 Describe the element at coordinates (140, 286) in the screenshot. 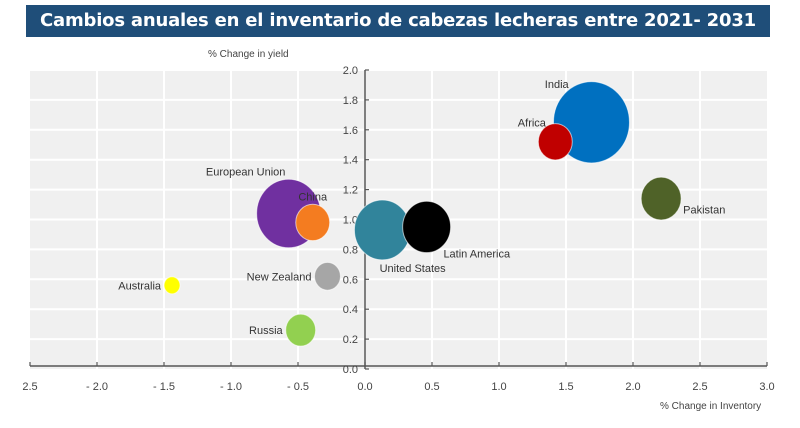

I see `bubble-label: Australia` at that location.